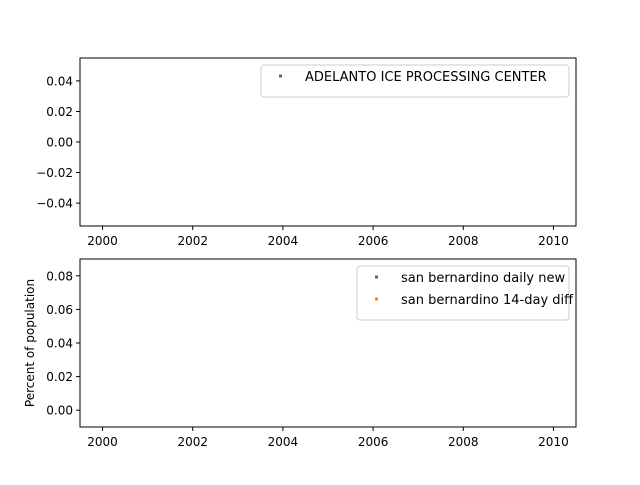  Describe the element at coordinates (30, 343) in the screenshot. I see `y-axis-label: Percent of population` at that location.